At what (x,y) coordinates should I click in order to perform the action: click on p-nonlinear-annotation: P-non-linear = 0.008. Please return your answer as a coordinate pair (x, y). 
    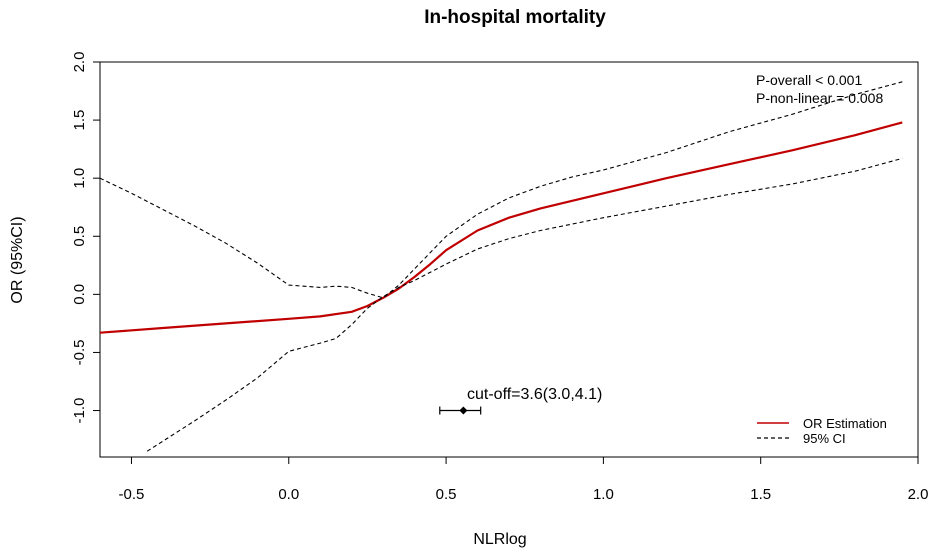
    Looking at the image, I should click on (819, 98).